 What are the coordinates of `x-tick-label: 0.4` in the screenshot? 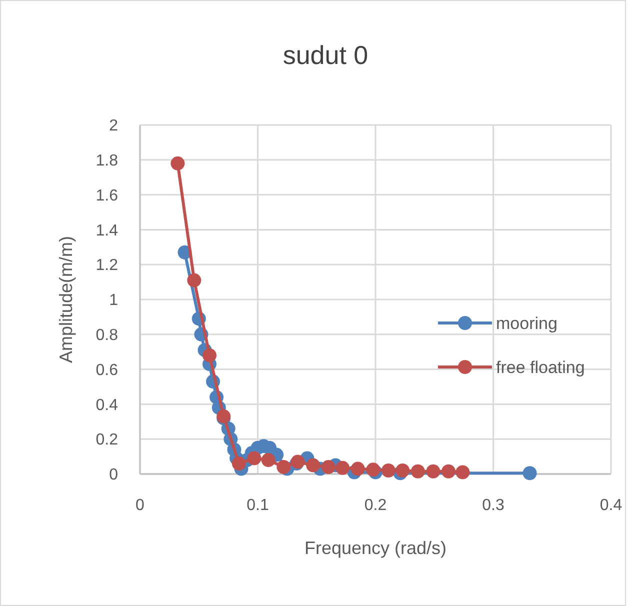 It's located at (611, 505).